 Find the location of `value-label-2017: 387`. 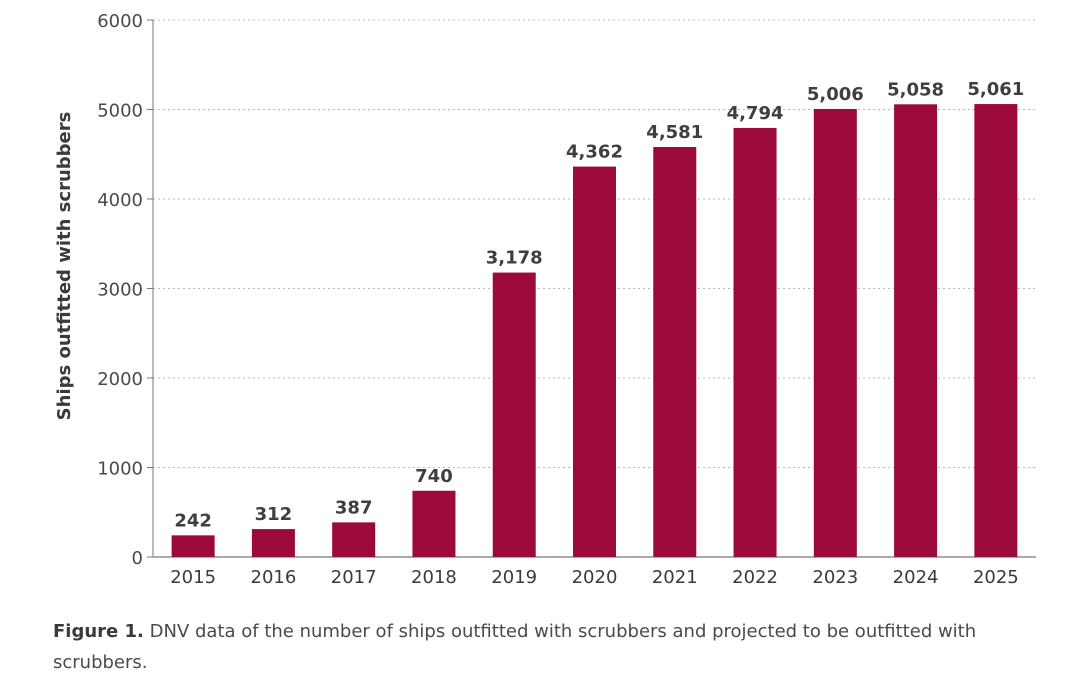

value-label-2017: 387 is located at coordinates (354, 507).